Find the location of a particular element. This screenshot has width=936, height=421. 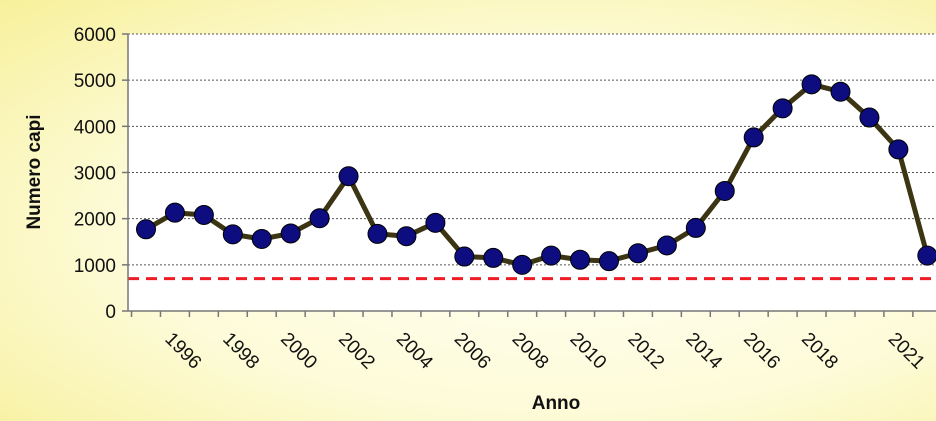

x-tick-label: 2006 is located at coordinates (472, 351).